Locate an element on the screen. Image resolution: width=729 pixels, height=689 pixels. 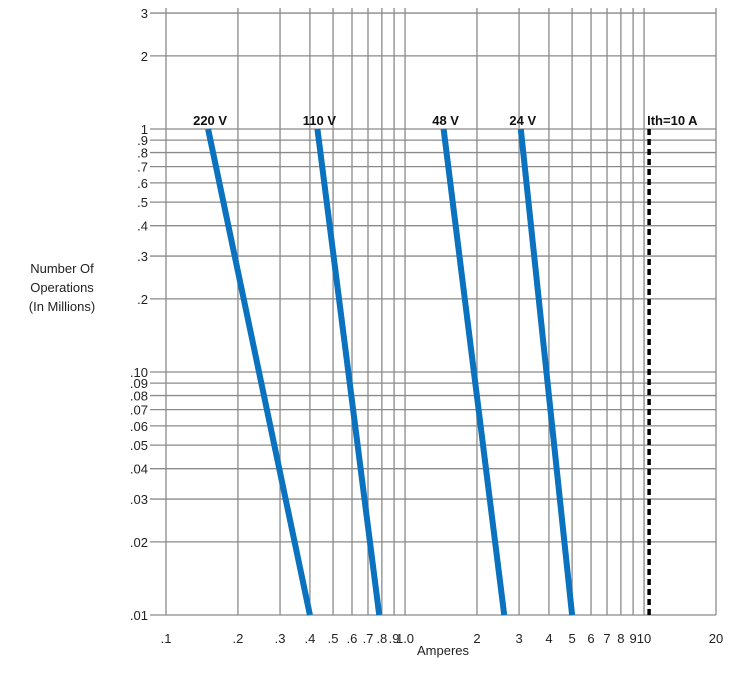
x-tick-label: 10 is located at coordinates (644, 638).